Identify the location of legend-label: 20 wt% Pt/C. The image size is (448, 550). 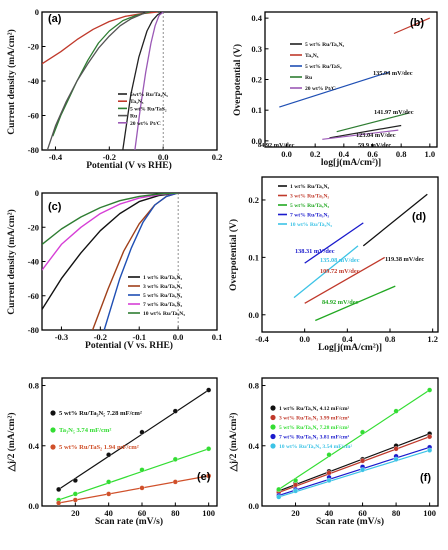
(320, 89).